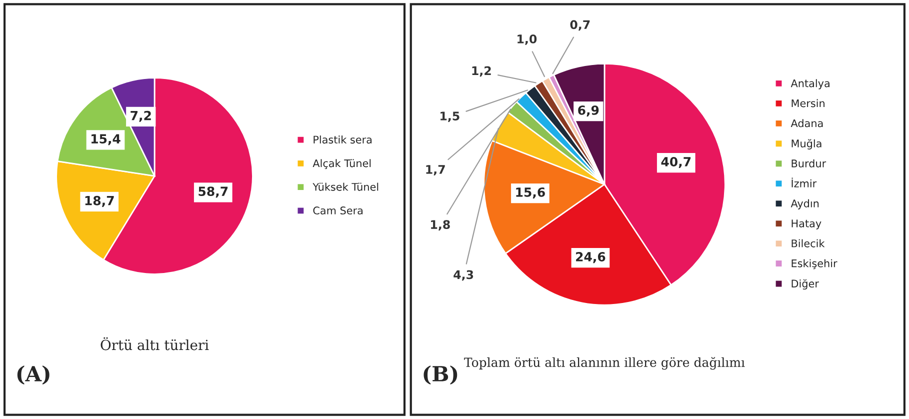 The height and width of the screenshot is (419, 909). I want to click on data-label: 40,7, so click(676, 162).